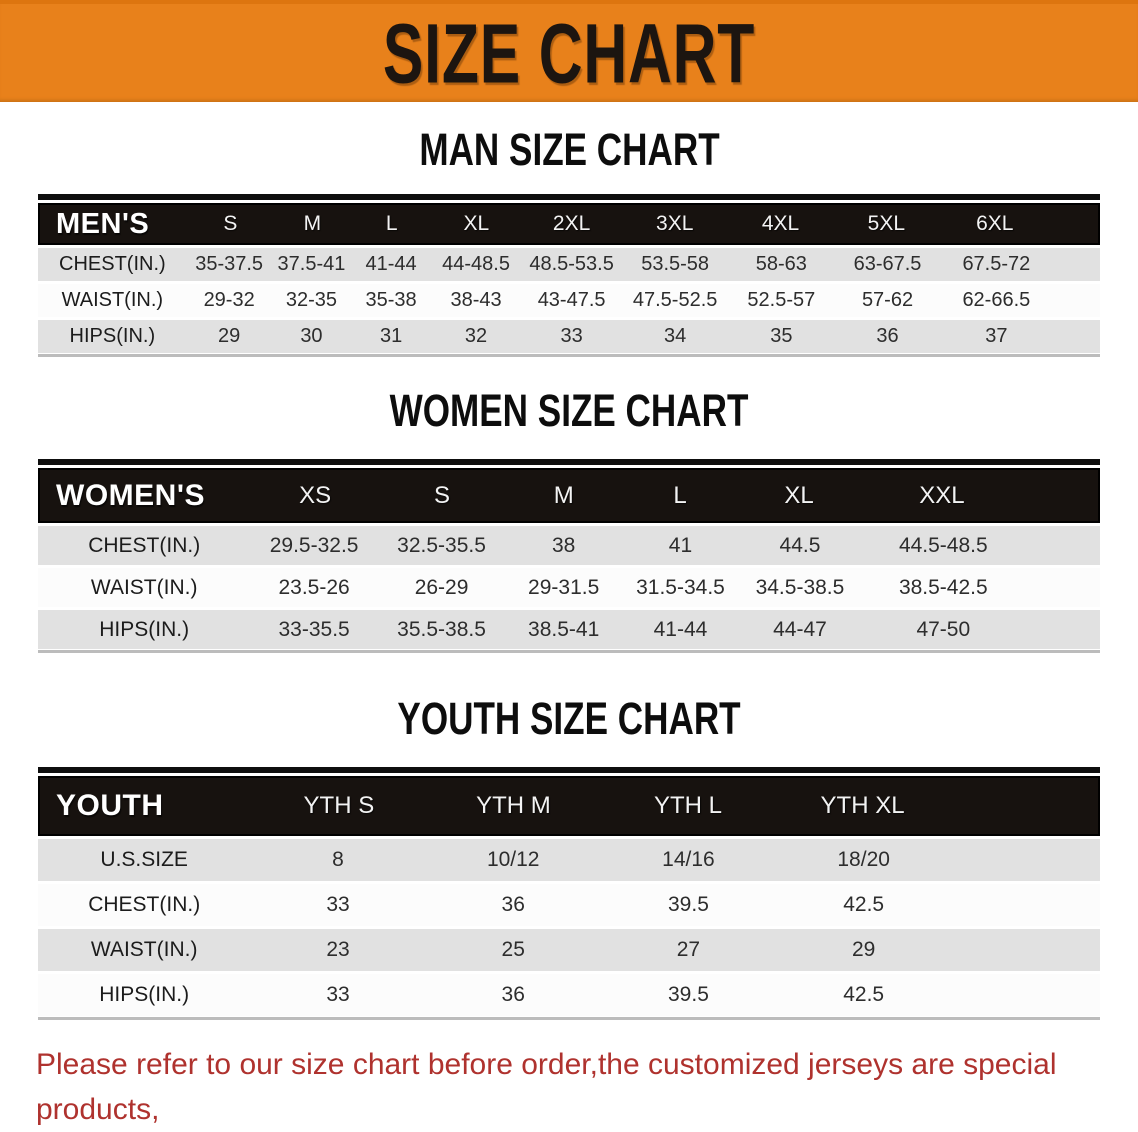 This screenshot has height=1132, width=1138. Describe the element at coordinates (144, 949) in the screenshot. I see `youth-measure-label: WAIST(IN.)` at that location.